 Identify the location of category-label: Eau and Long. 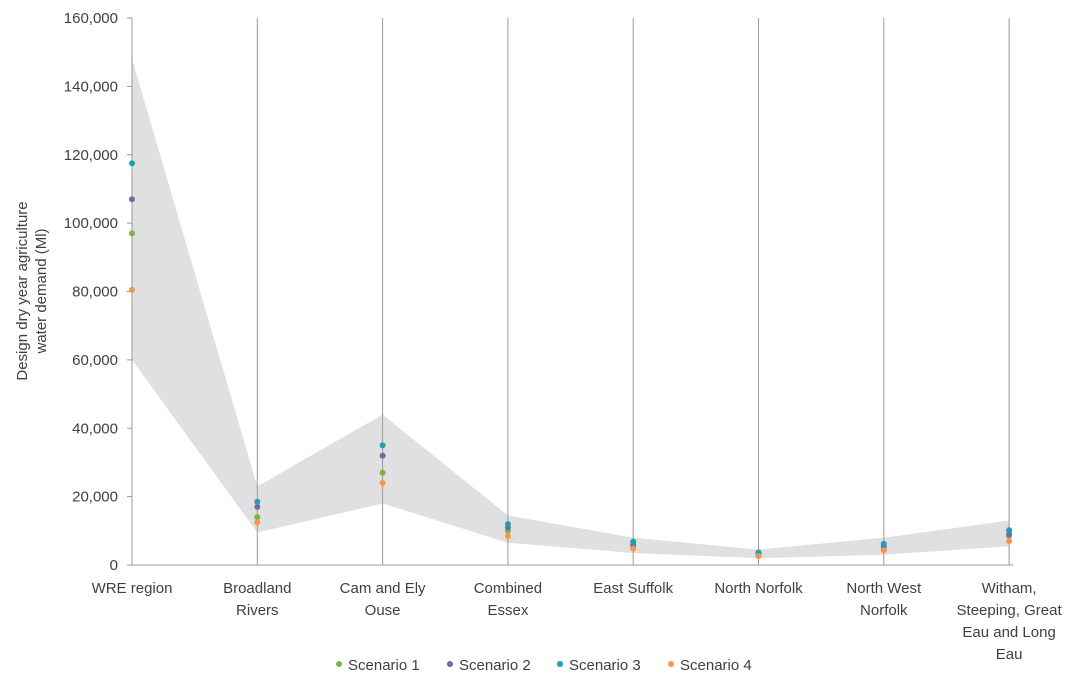
(1008, 632).